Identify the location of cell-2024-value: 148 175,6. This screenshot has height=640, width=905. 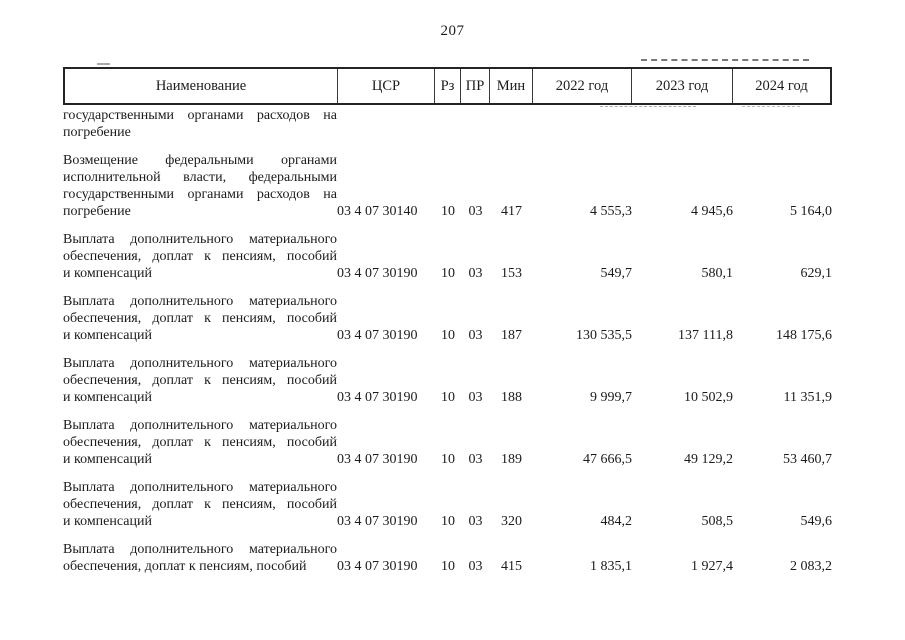
(804, 335).